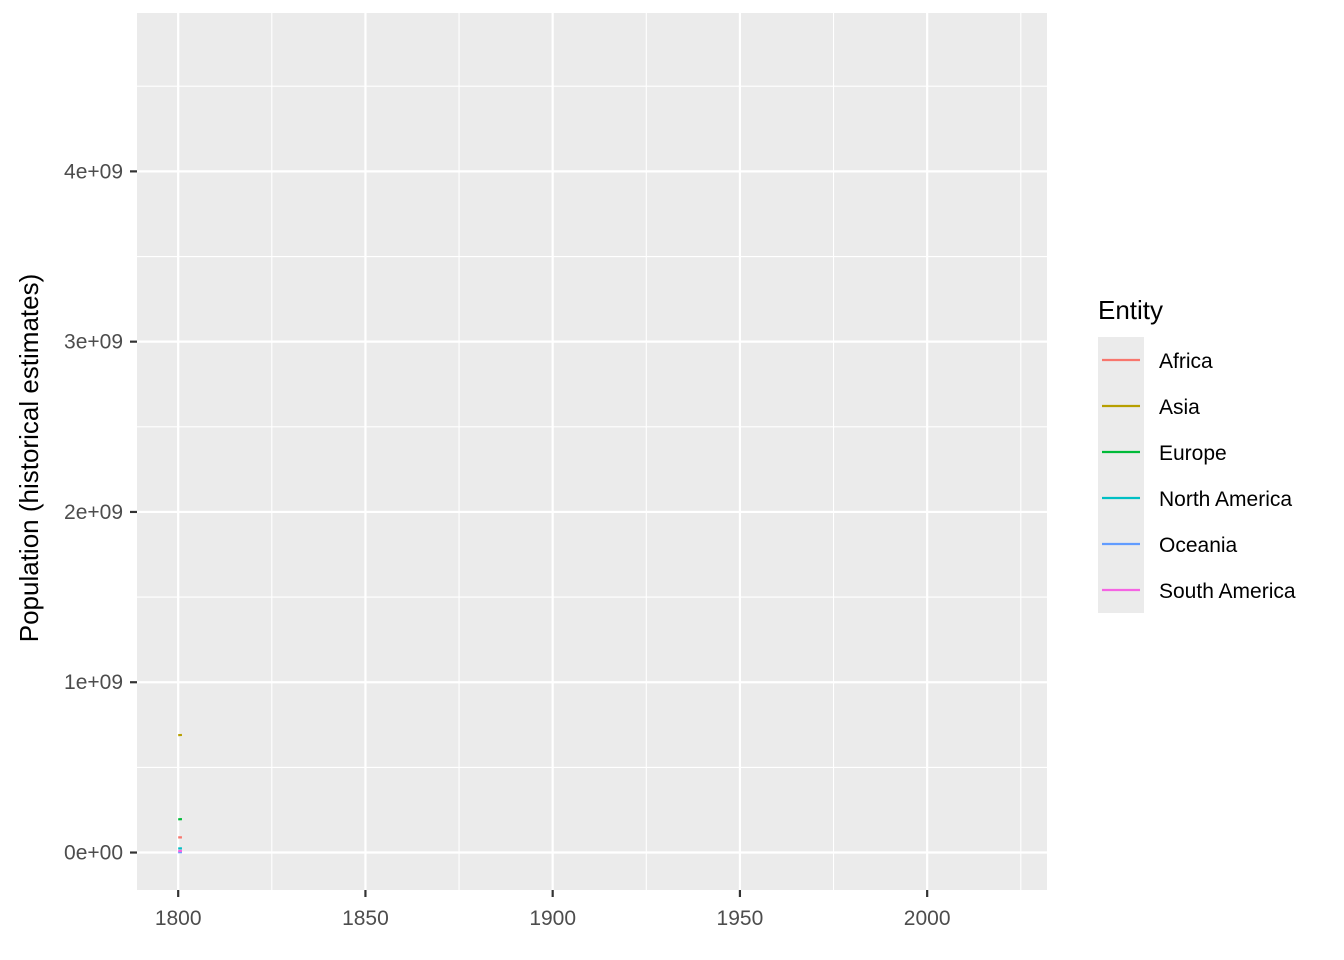 The height and width of the screenshot is (960, 1344). I want to click on y-tick-label: 1e+09, so click(93, 682).